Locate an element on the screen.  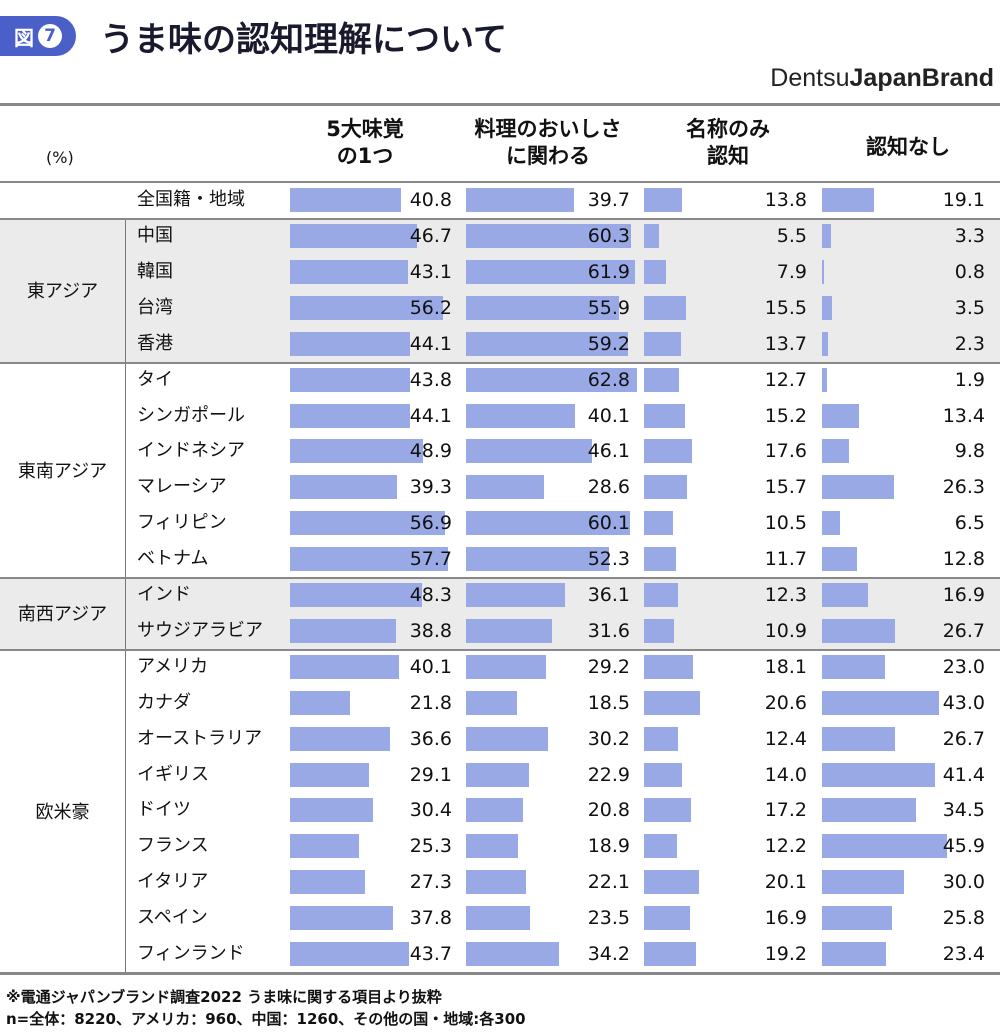
footnote-source: ※電通ジャパンブランド調査2022 うま味に関する項目より抜粋 is located at coordinates (224, 997).